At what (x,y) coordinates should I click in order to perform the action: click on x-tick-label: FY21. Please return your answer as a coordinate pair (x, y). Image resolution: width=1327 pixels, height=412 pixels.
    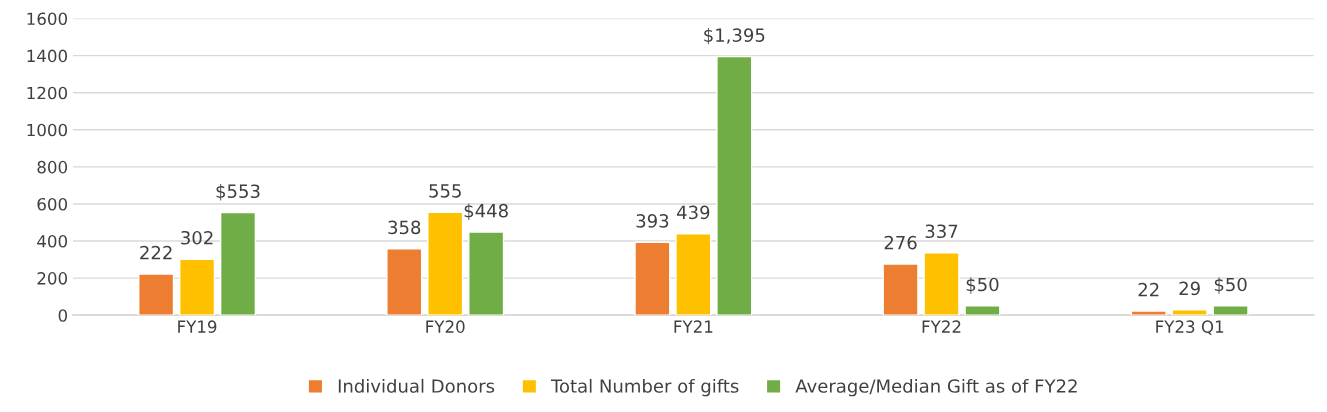
    Looking at the image, I should click on (693, 326).